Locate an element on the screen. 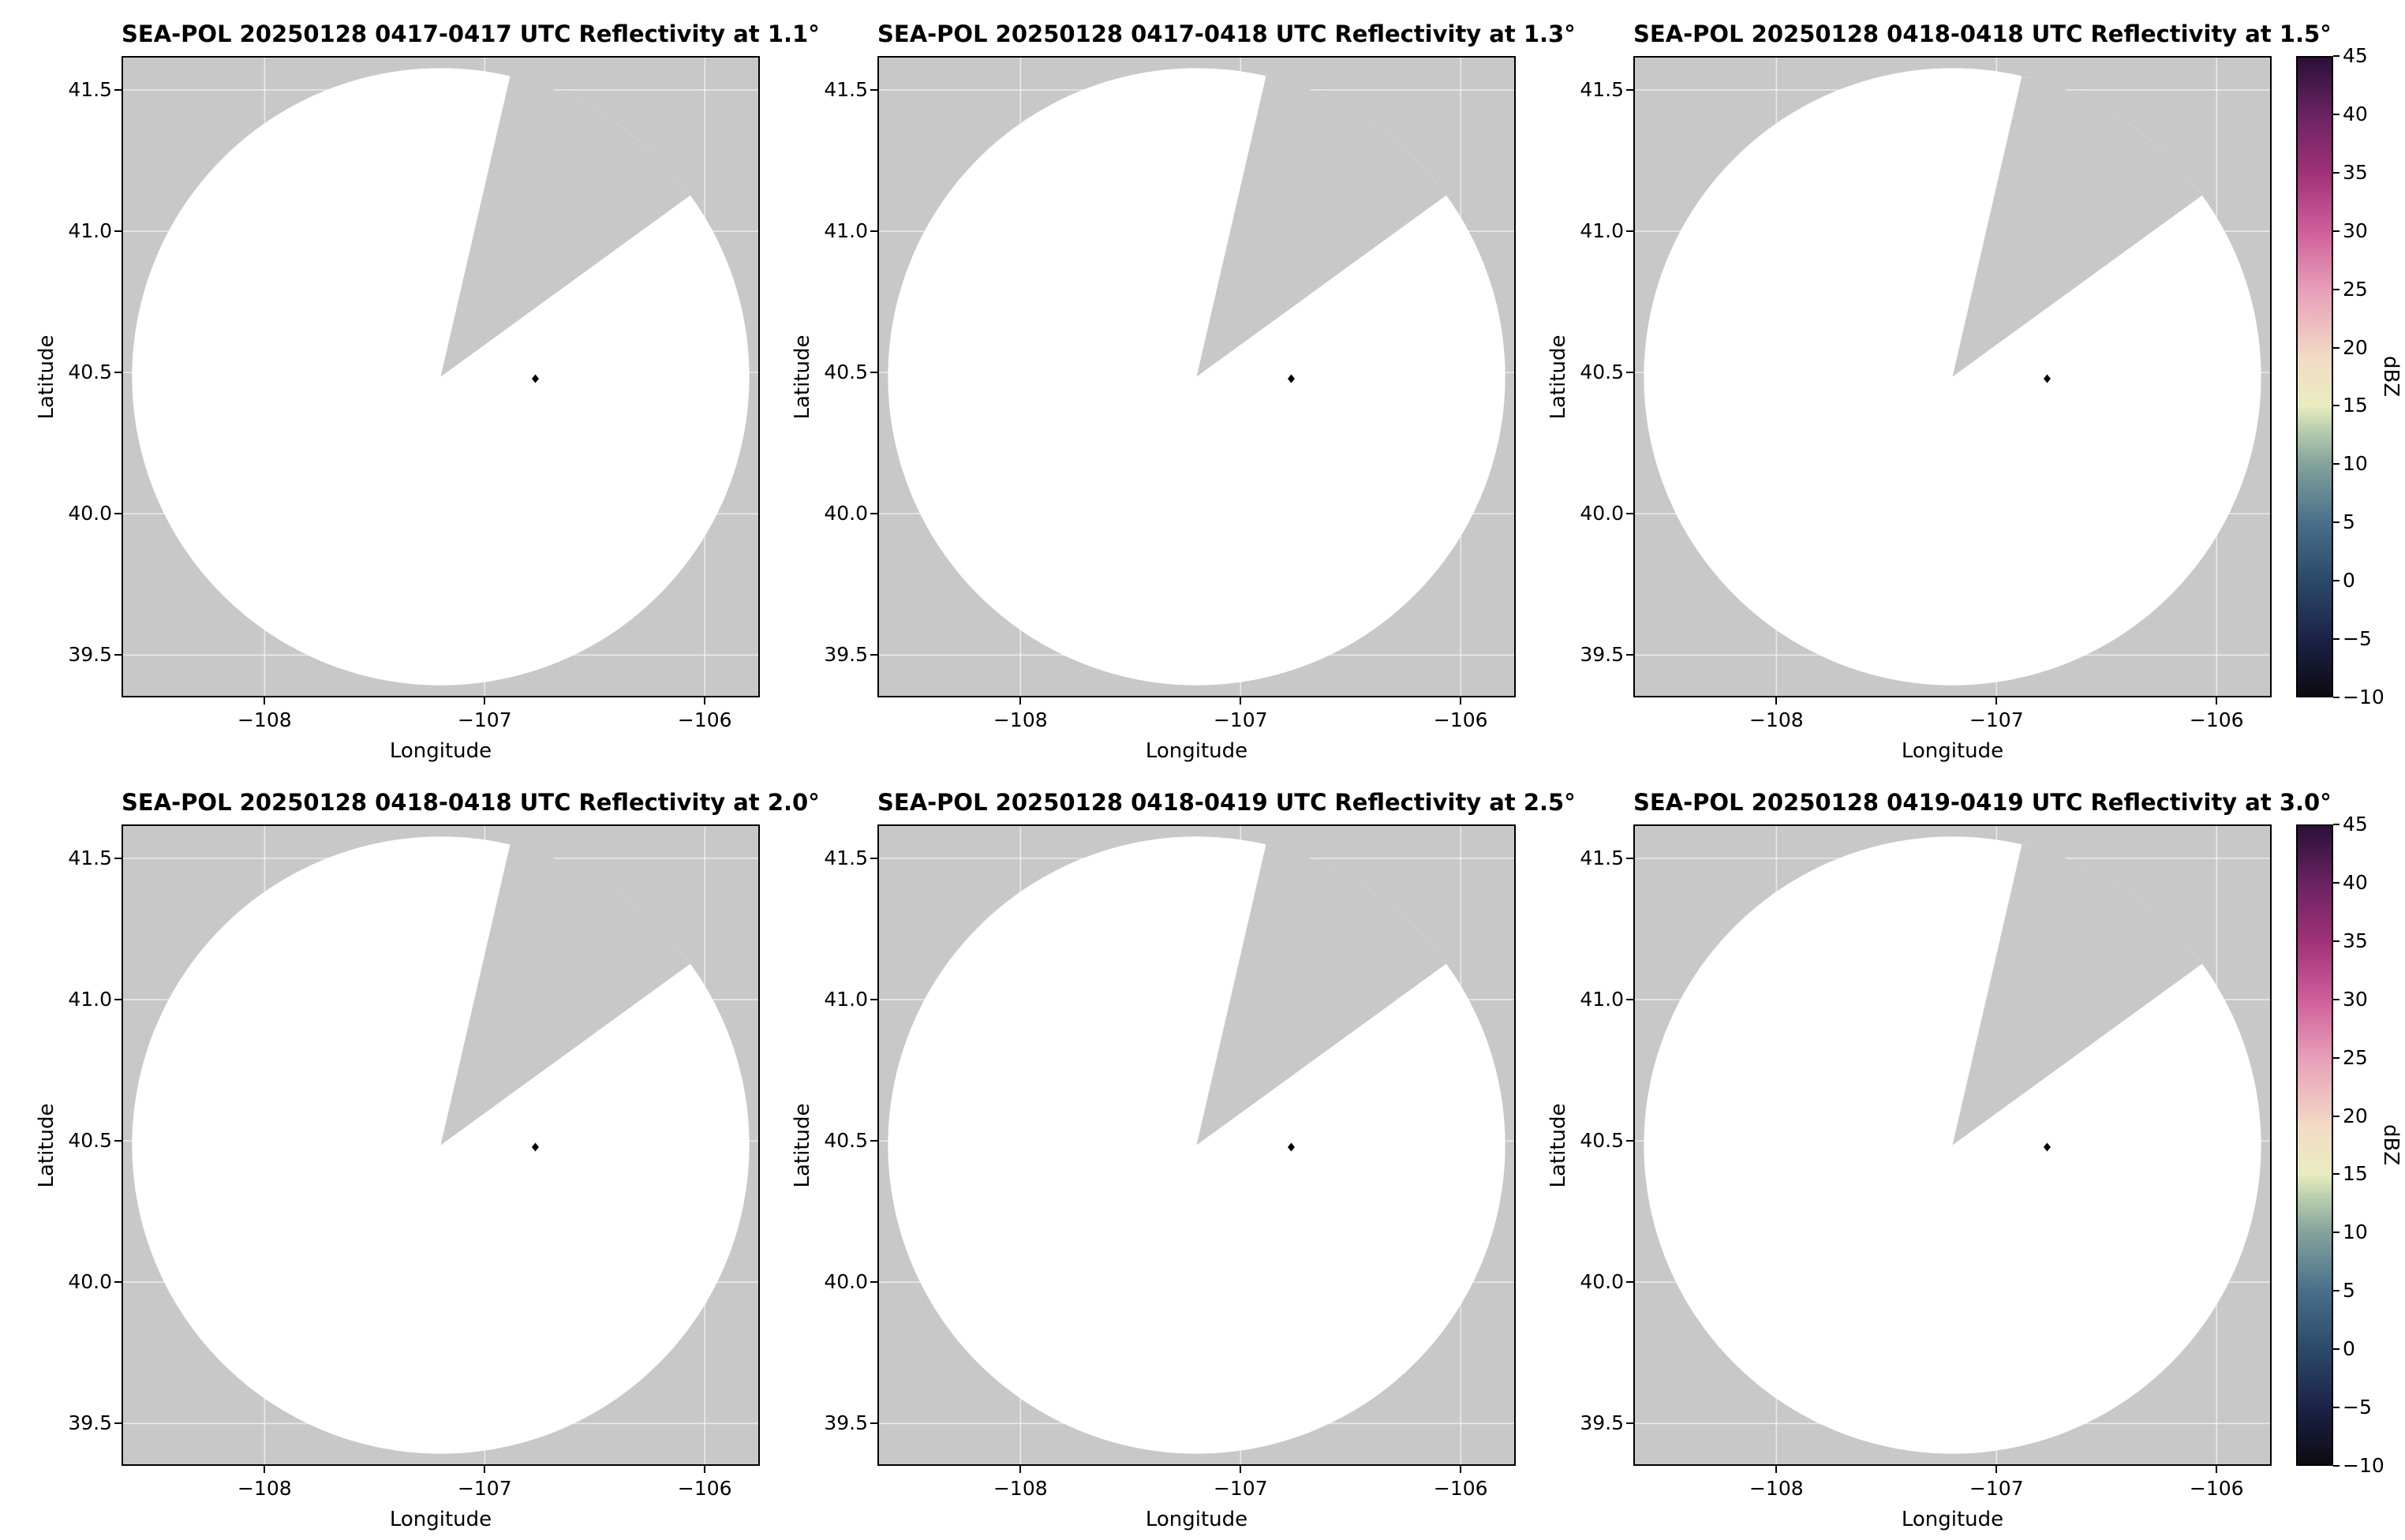  colorbar-label: dBZ is located at coordinates (2391, 1145).